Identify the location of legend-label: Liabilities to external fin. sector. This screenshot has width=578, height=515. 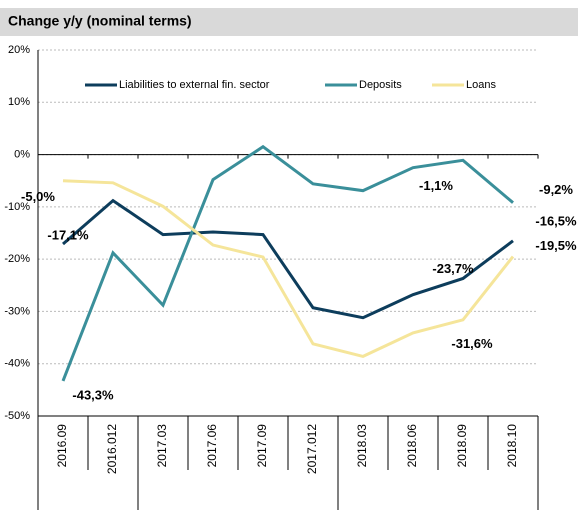
(194, 85).